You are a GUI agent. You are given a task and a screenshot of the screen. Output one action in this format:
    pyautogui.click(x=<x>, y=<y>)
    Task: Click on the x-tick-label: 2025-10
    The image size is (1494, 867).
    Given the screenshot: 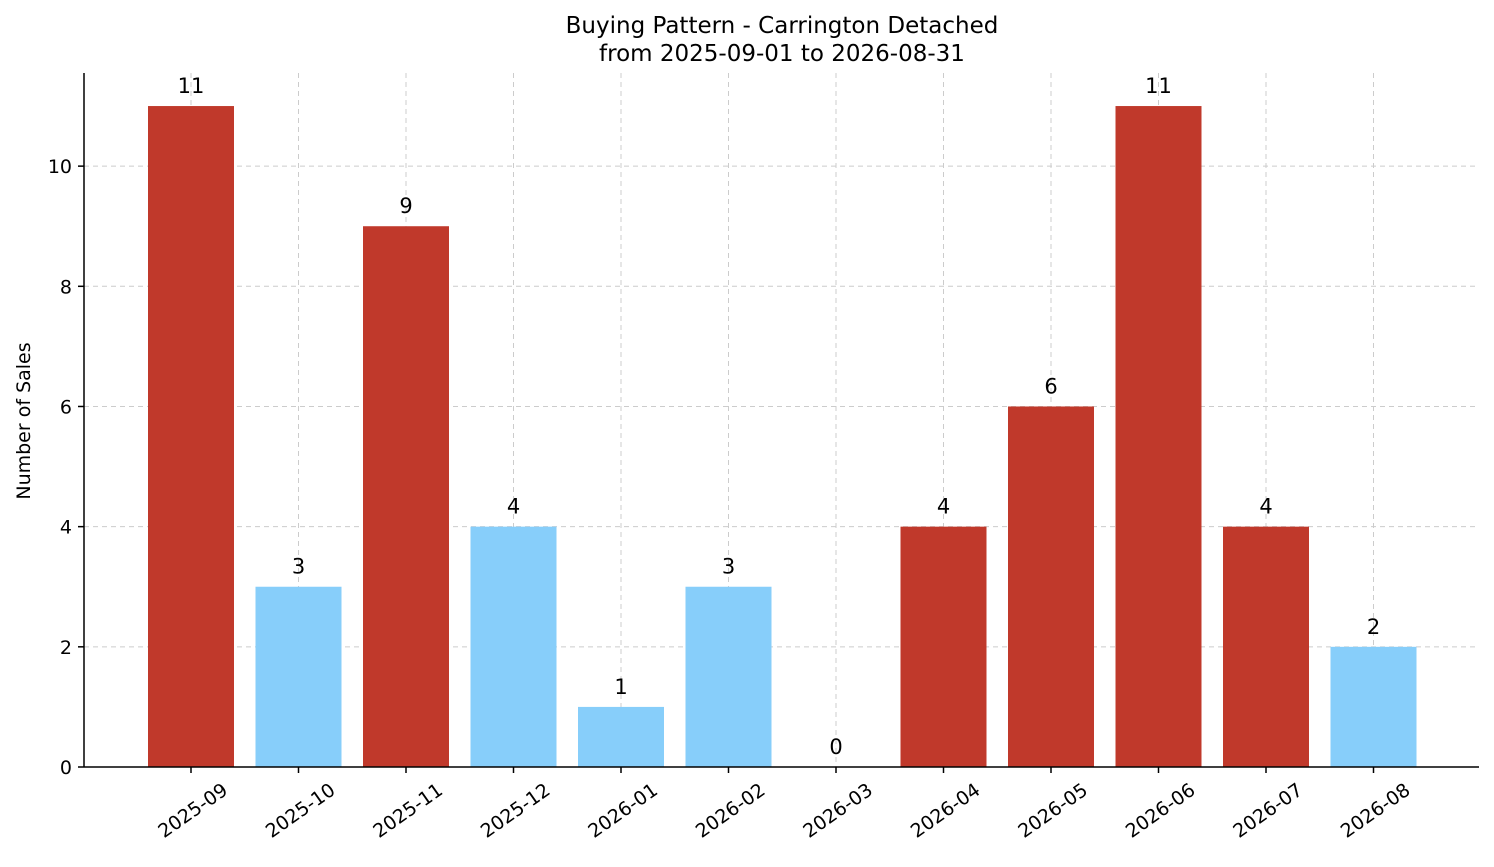 What is the action you would take?
    pyautogui.click(x=301, y=811)
    